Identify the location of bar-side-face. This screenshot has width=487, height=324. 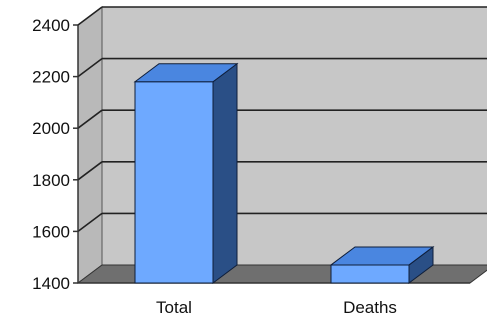
(225, 173).